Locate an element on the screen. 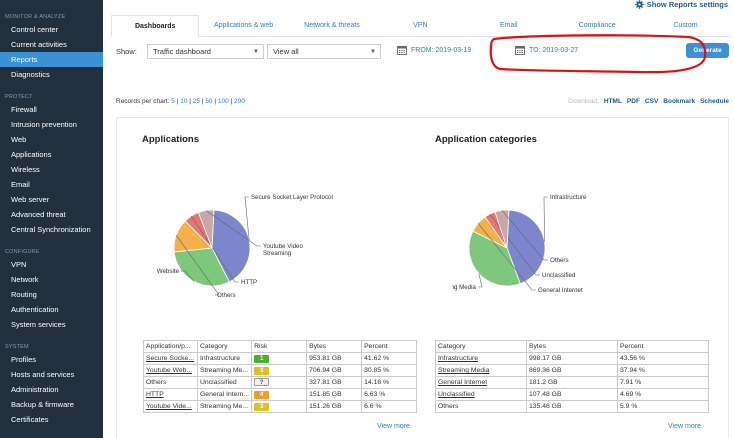 Image resolution: width=734 pixels, height=438 pixels. records-option-200: 200 is located at coordinates (239, 101).